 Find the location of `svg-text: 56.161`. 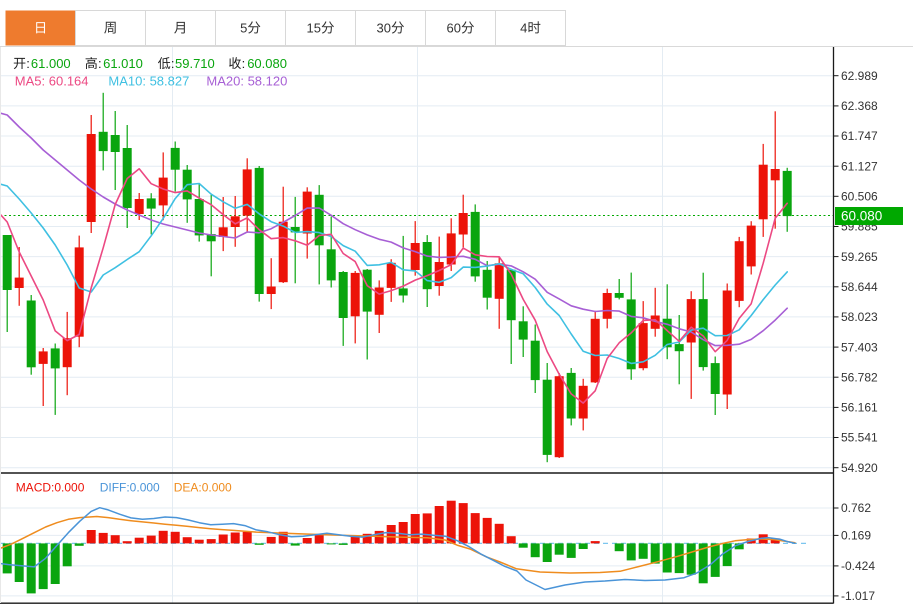

svg-text: 56.161 is located at coordinates (859, 408).